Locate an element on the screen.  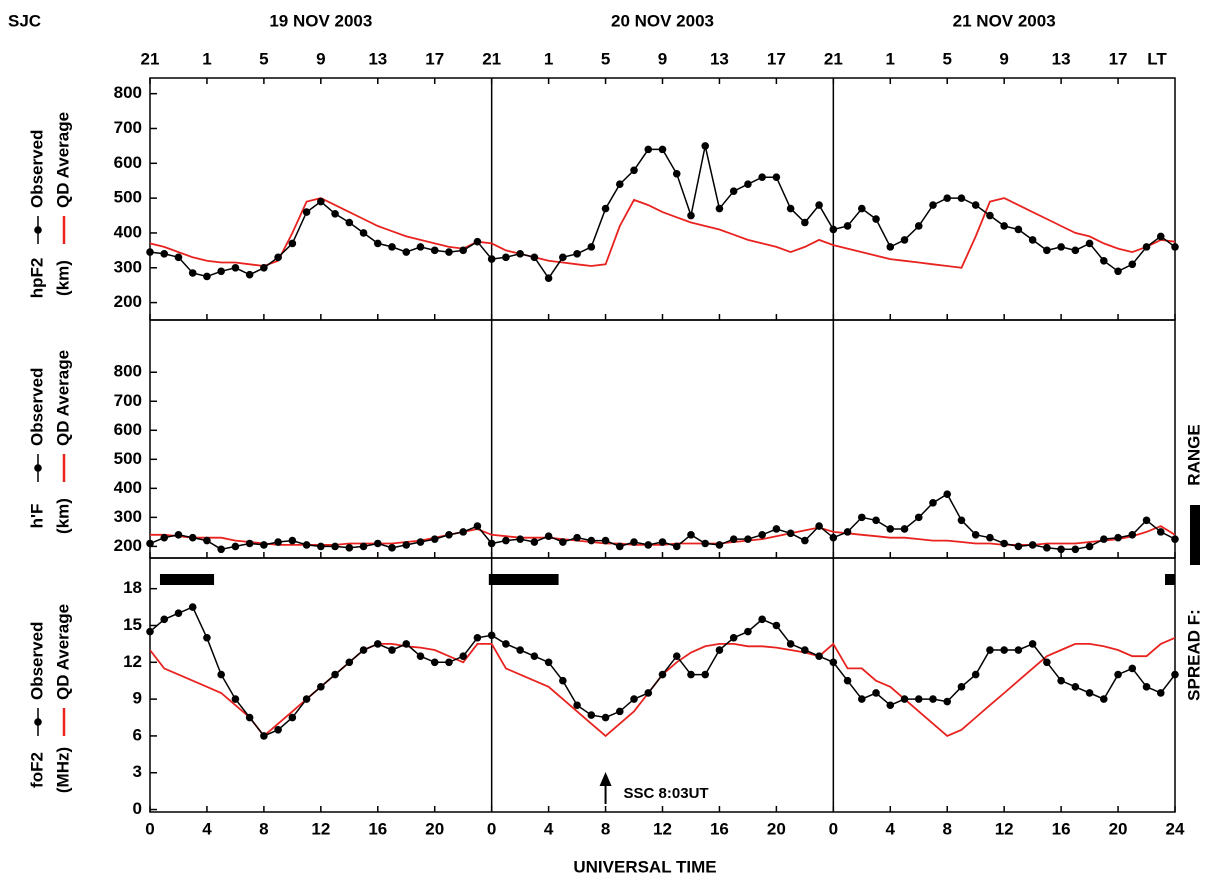
y-axis-label: (MHz) is located at coordinates (62, 770).